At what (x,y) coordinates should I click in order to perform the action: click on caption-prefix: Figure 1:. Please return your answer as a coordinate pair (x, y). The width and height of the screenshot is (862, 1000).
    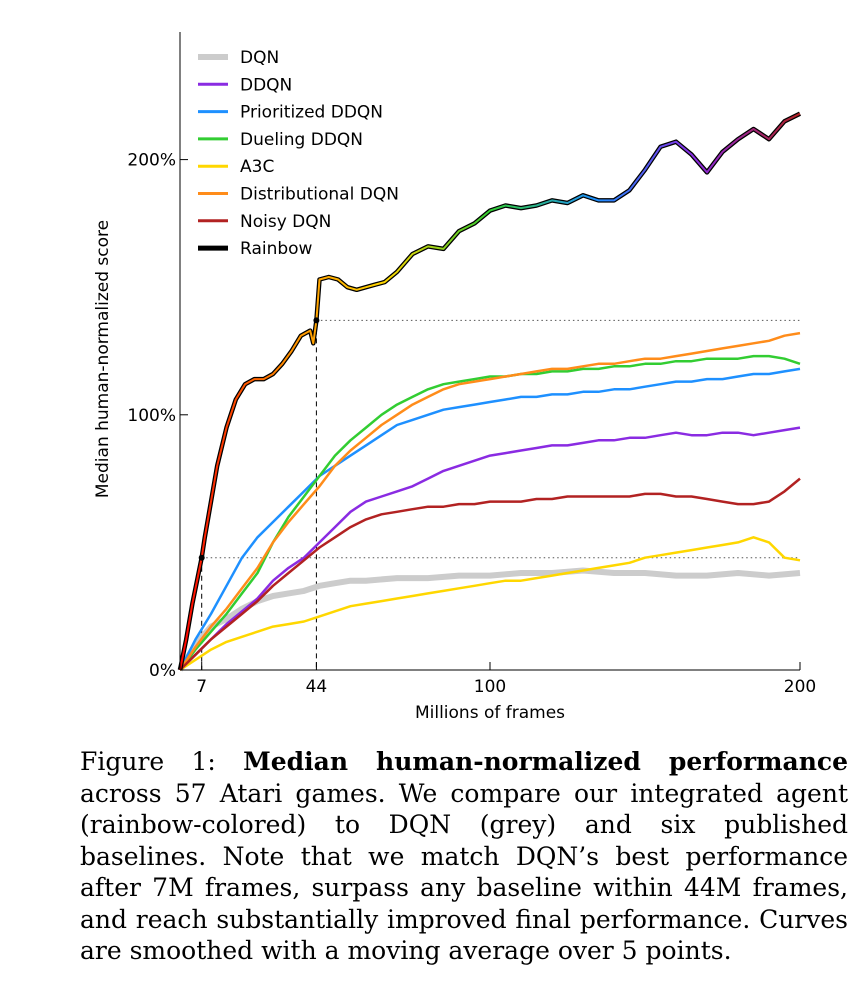
    Looking at the image, I should click on (162, 761).